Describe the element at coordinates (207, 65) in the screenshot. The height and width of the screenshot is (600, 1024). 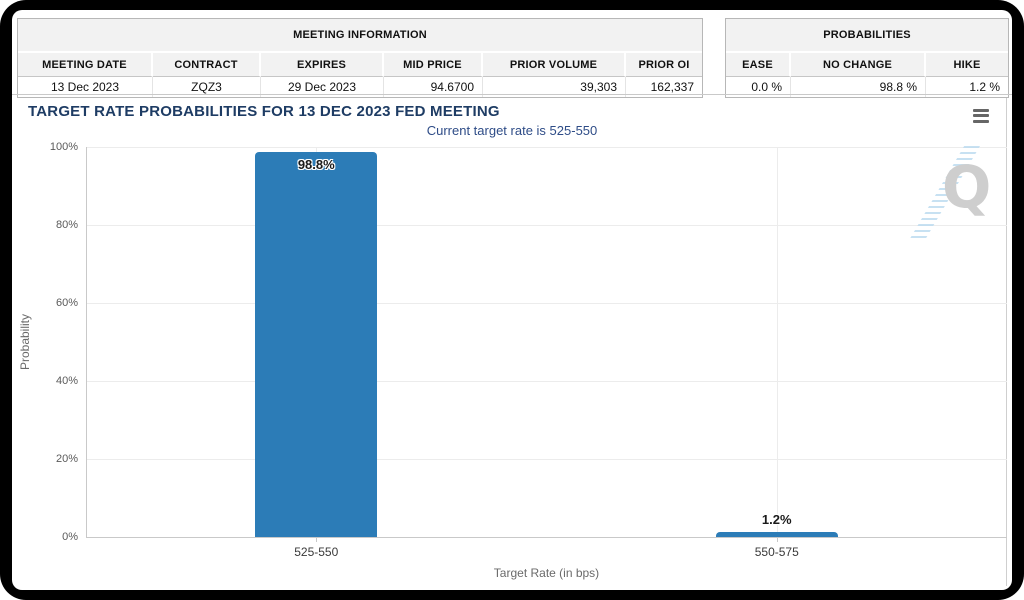
I see `column-header: CONTRACT` at that location.